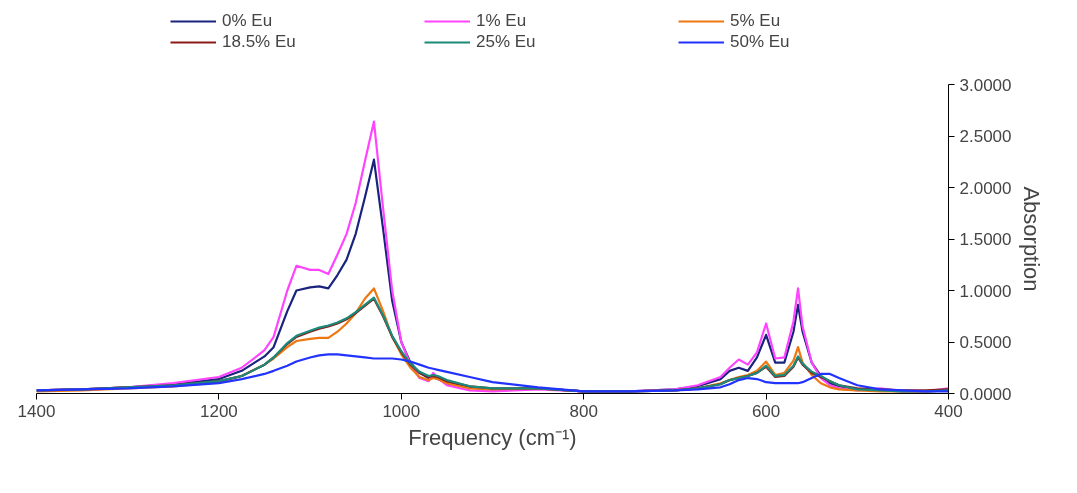 The height and width of the screenshot is (493, 1077). What do you see at coordinates (1032, 239) in the screenshot?
I see `y-axis-title: Absorption` at bounding box center [1032, 239].